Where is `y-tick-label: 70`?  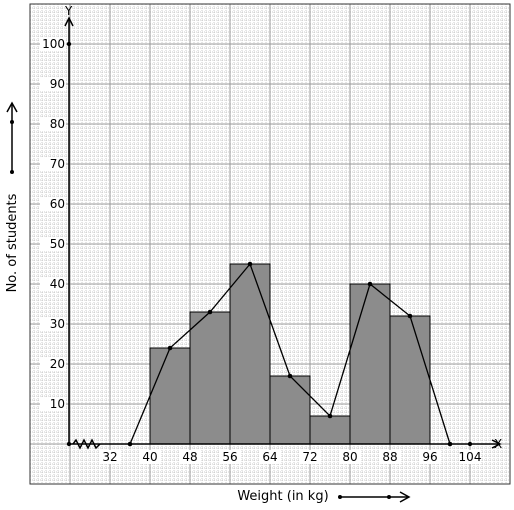
y-tick-label: 70 is located at coordinates (57, 164).